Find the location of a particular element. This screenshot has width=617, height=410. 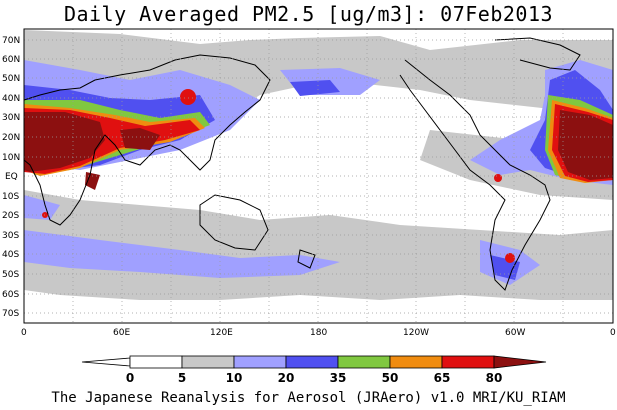

colorbar-level: 80 is located at coordinates (494, 378).